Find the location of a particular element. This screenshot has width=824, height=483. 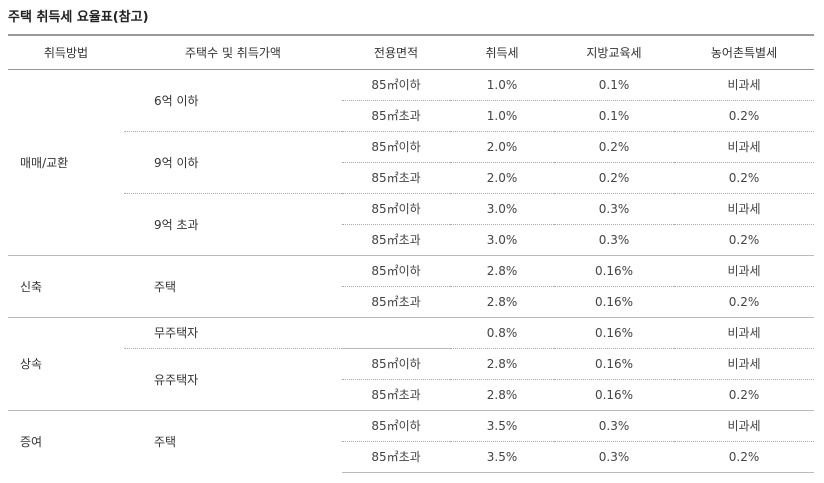

table-row: 신축 주택 85㎡이하 2.8% 0.16% 비과세 is located at coordinates (411, 285).